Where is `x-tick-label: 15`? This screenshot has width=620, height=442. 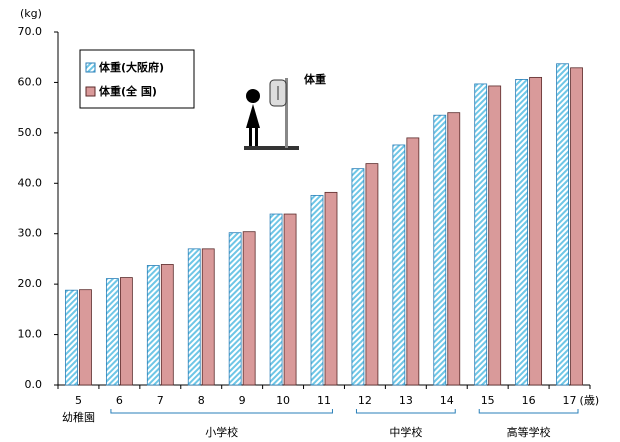 x-tick-label: 15 is located at coordinates (488, 400).